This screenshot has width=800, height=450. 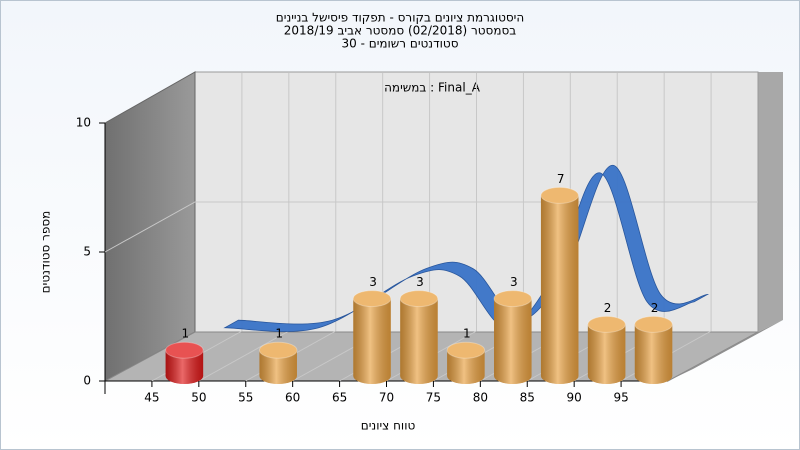 I want to click on x-tick-label: 85, so click(x=527, y=398).